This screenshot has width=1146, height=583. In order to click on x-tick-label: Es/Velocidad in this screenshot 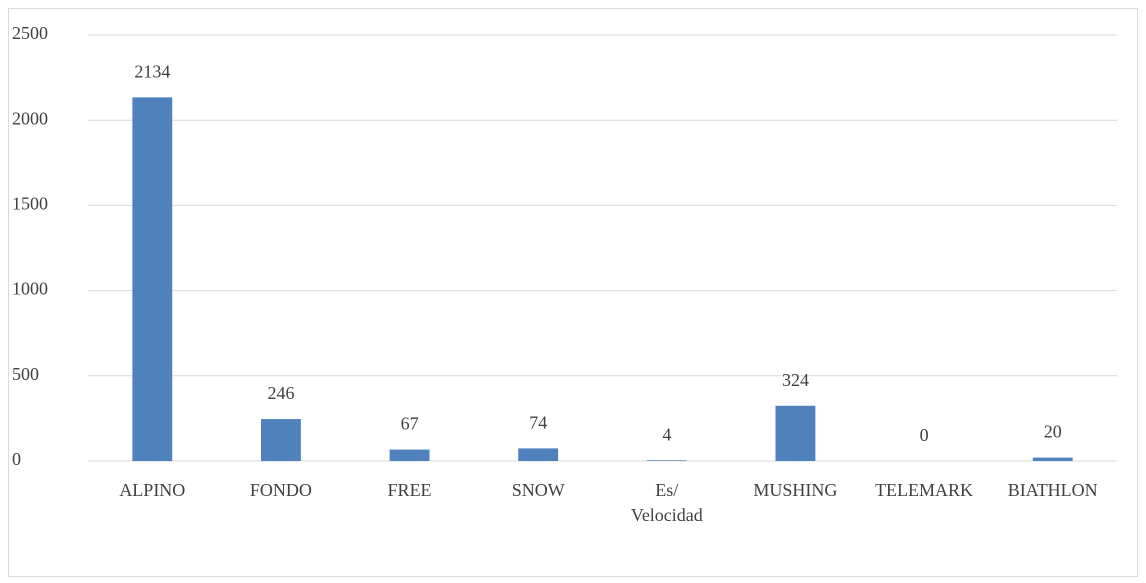, I will do `click(667, 502)`.